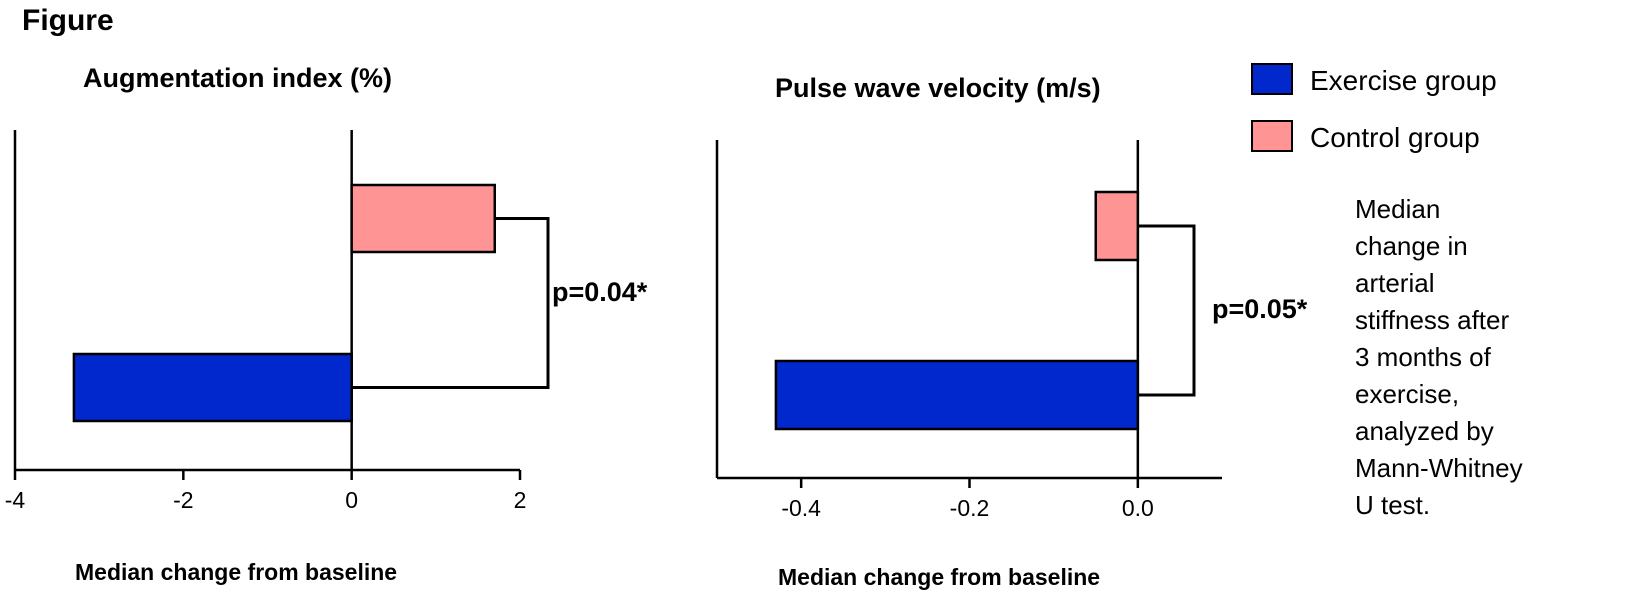 Image resolution: width=1642 pixels, height=596 pixels. I want to click on legend-swatch-control, so click(1272, 136).